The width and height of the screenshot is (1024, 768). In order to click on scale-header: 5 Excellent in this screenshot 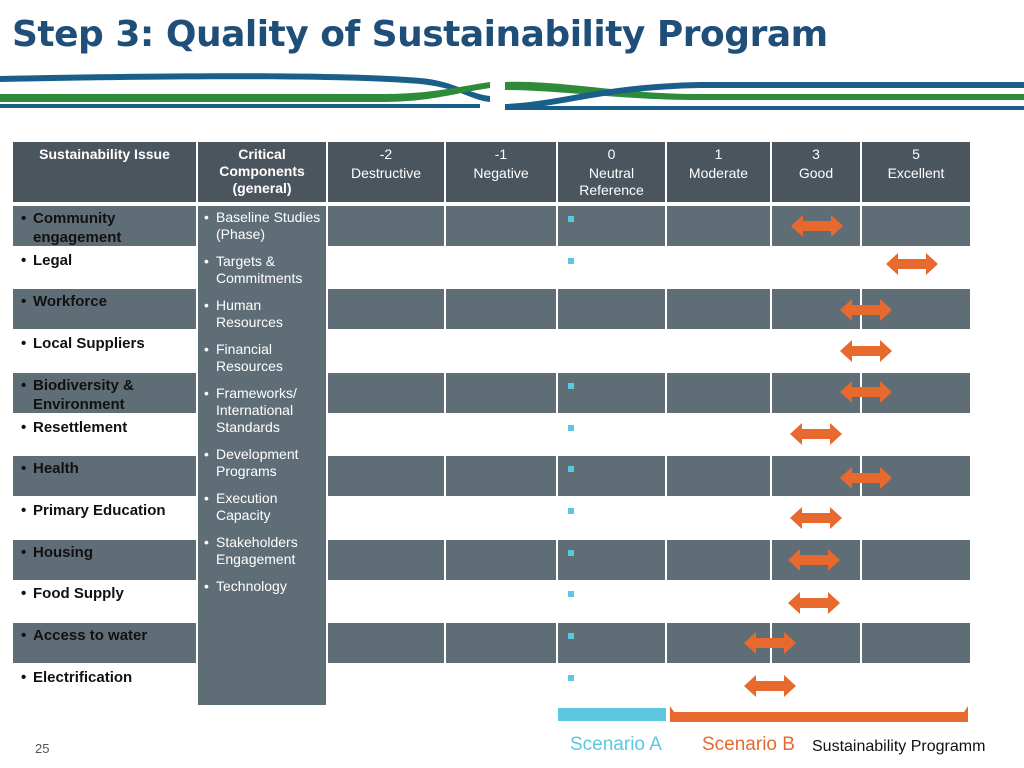, I will do `click(916, 172)`.